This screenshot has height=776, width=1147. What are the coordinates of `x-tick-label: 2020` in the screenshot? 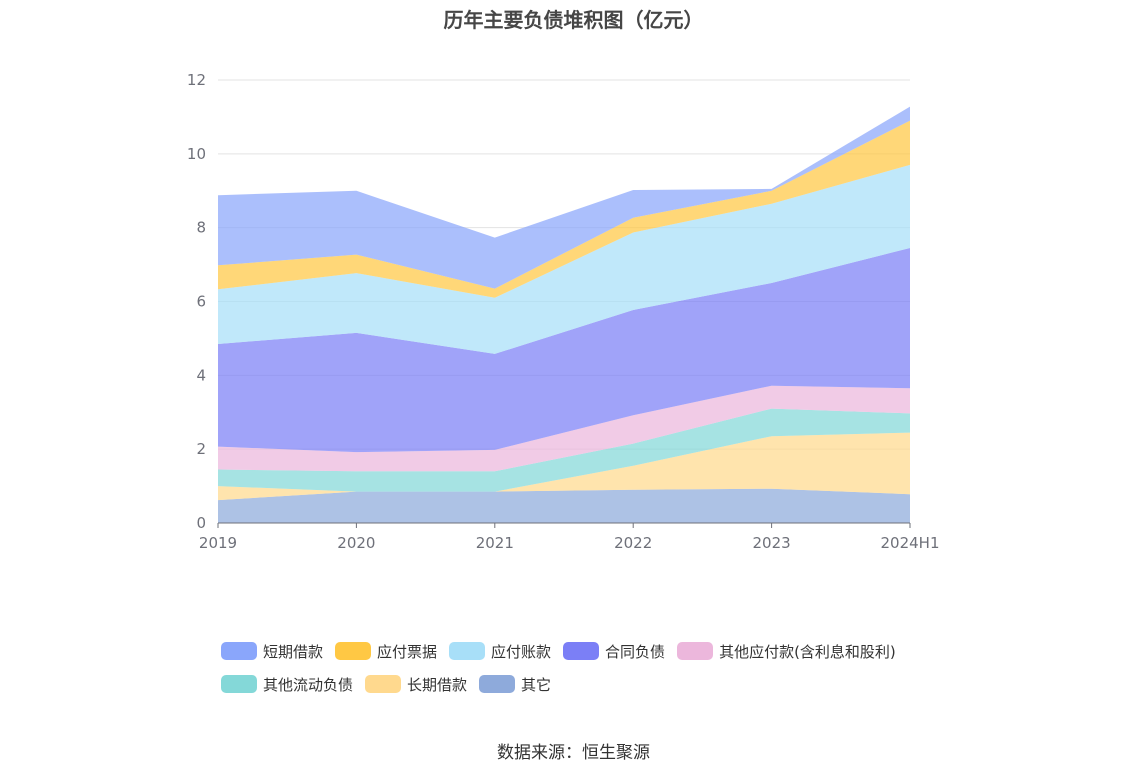 It's located at (356, 543).